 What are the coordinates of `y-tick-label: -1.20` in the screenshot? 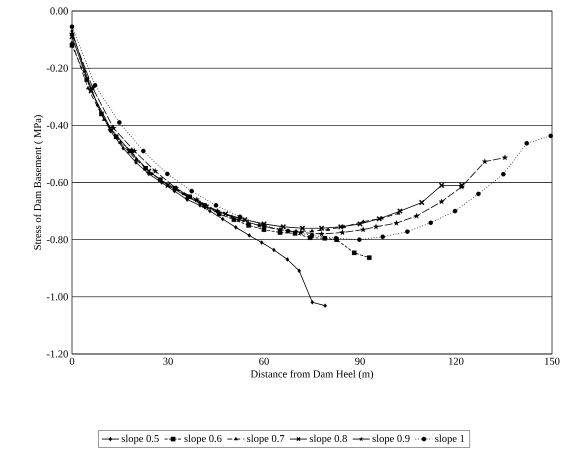 It's located at (57, 354).